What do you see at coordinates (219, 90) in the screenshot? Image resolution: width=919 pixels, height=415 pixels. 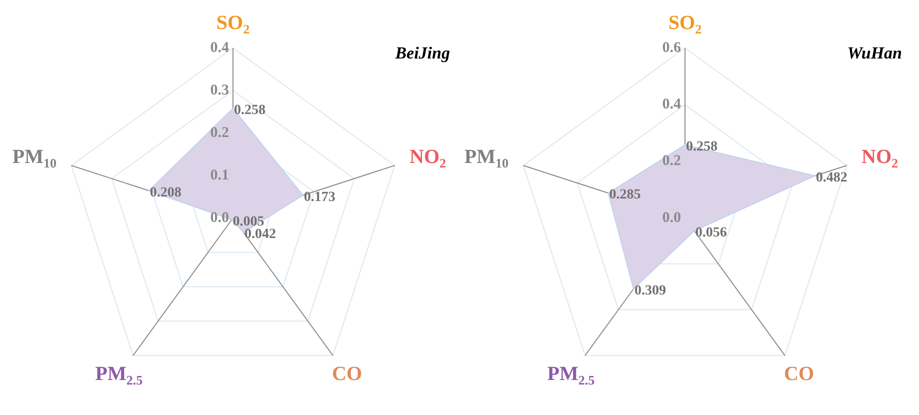 I see `y-tick-label: 0.3` at bounding box center [219, 90].